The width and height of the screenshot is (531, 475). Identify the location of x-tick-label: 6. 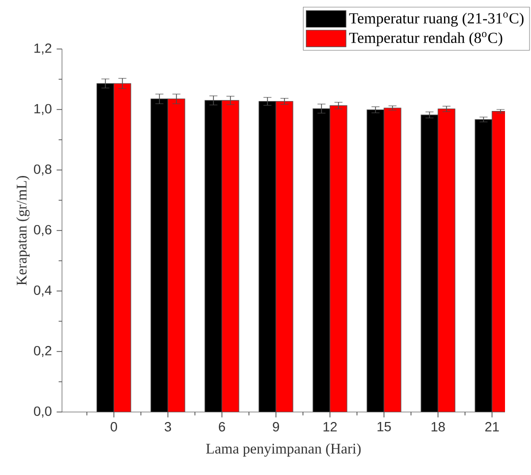
(222, 427).